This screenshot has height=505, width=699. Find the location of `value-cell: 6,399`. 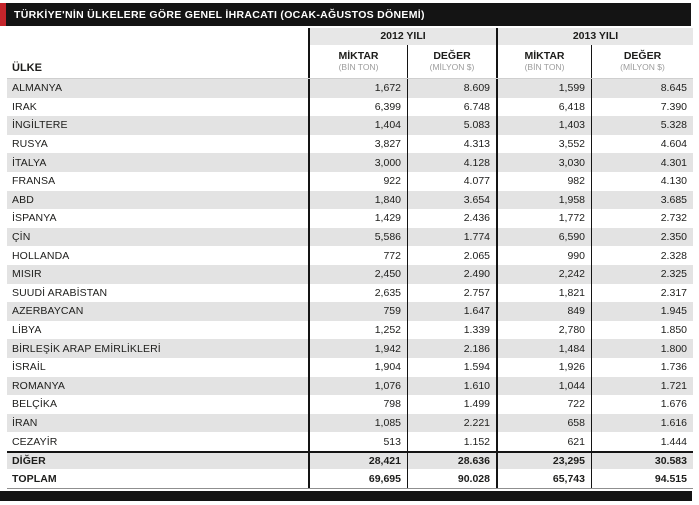

value-cell: 6,399 is located at coordinates (359, 107).